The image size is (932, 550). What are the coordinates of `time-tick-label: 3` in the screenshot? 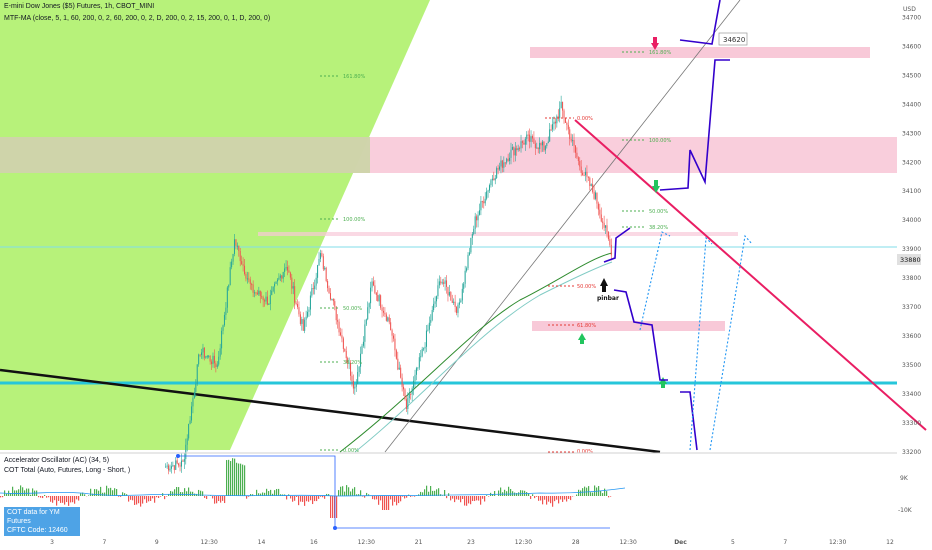 It's located at (52, 542).